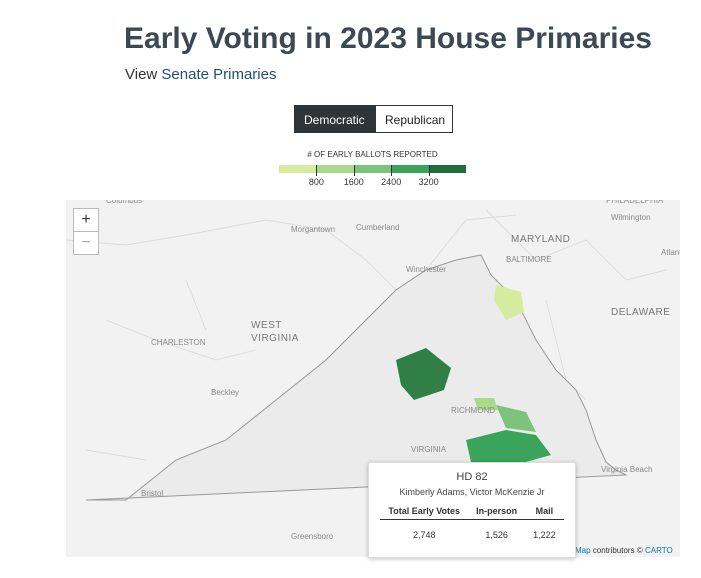 The width and height of the screenshot is (701, 578). What do you see at coordinates (335, 119) in the screenshot?
I see `toggle-democratic: Democratic` at bounding box center [335, 119].